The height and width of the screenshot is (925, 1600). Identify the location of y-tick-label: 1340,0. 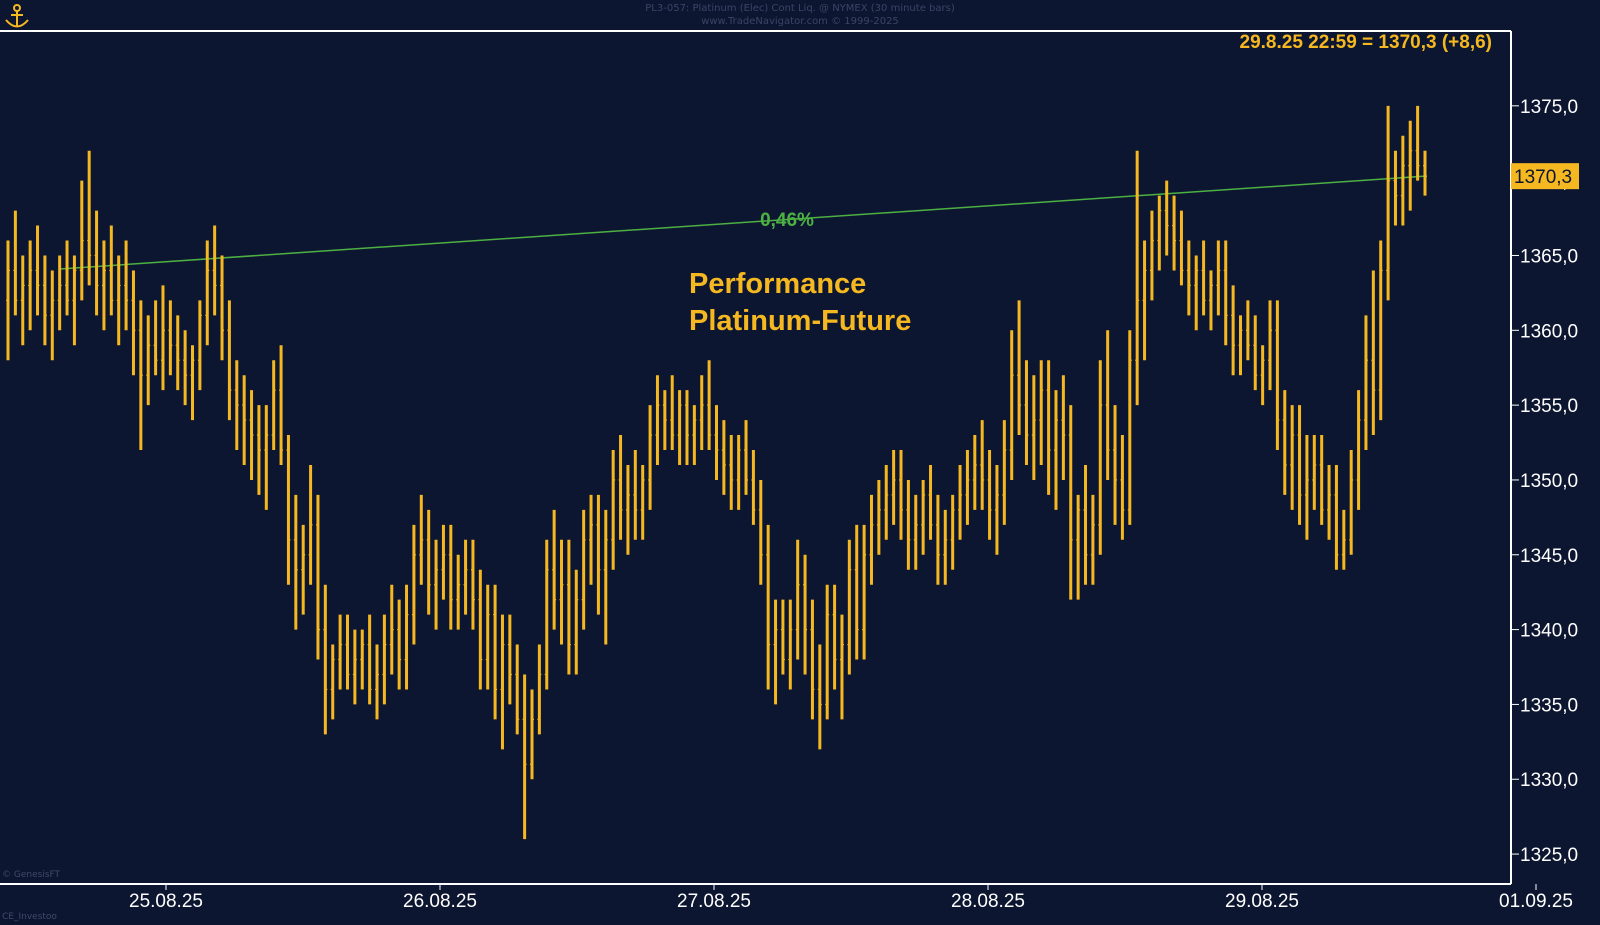
(1549, 631).